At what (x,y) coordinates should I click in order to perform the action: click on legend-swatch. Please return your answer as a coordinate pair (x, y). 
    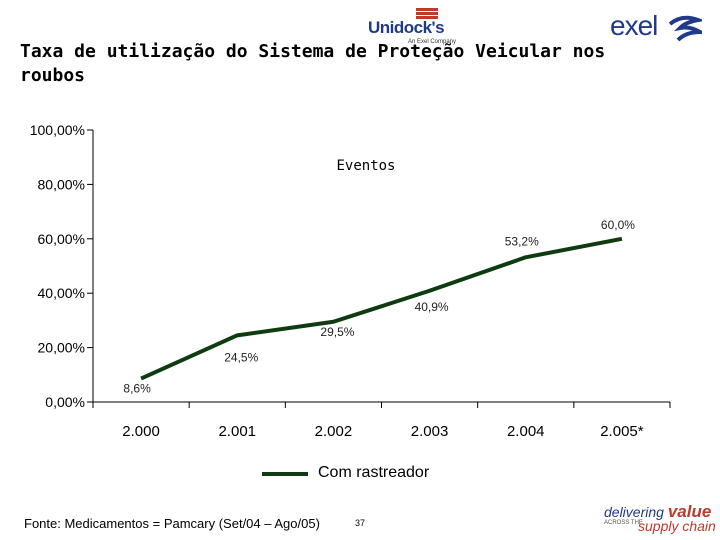
    Looking at the image, I should click on (285, 474).